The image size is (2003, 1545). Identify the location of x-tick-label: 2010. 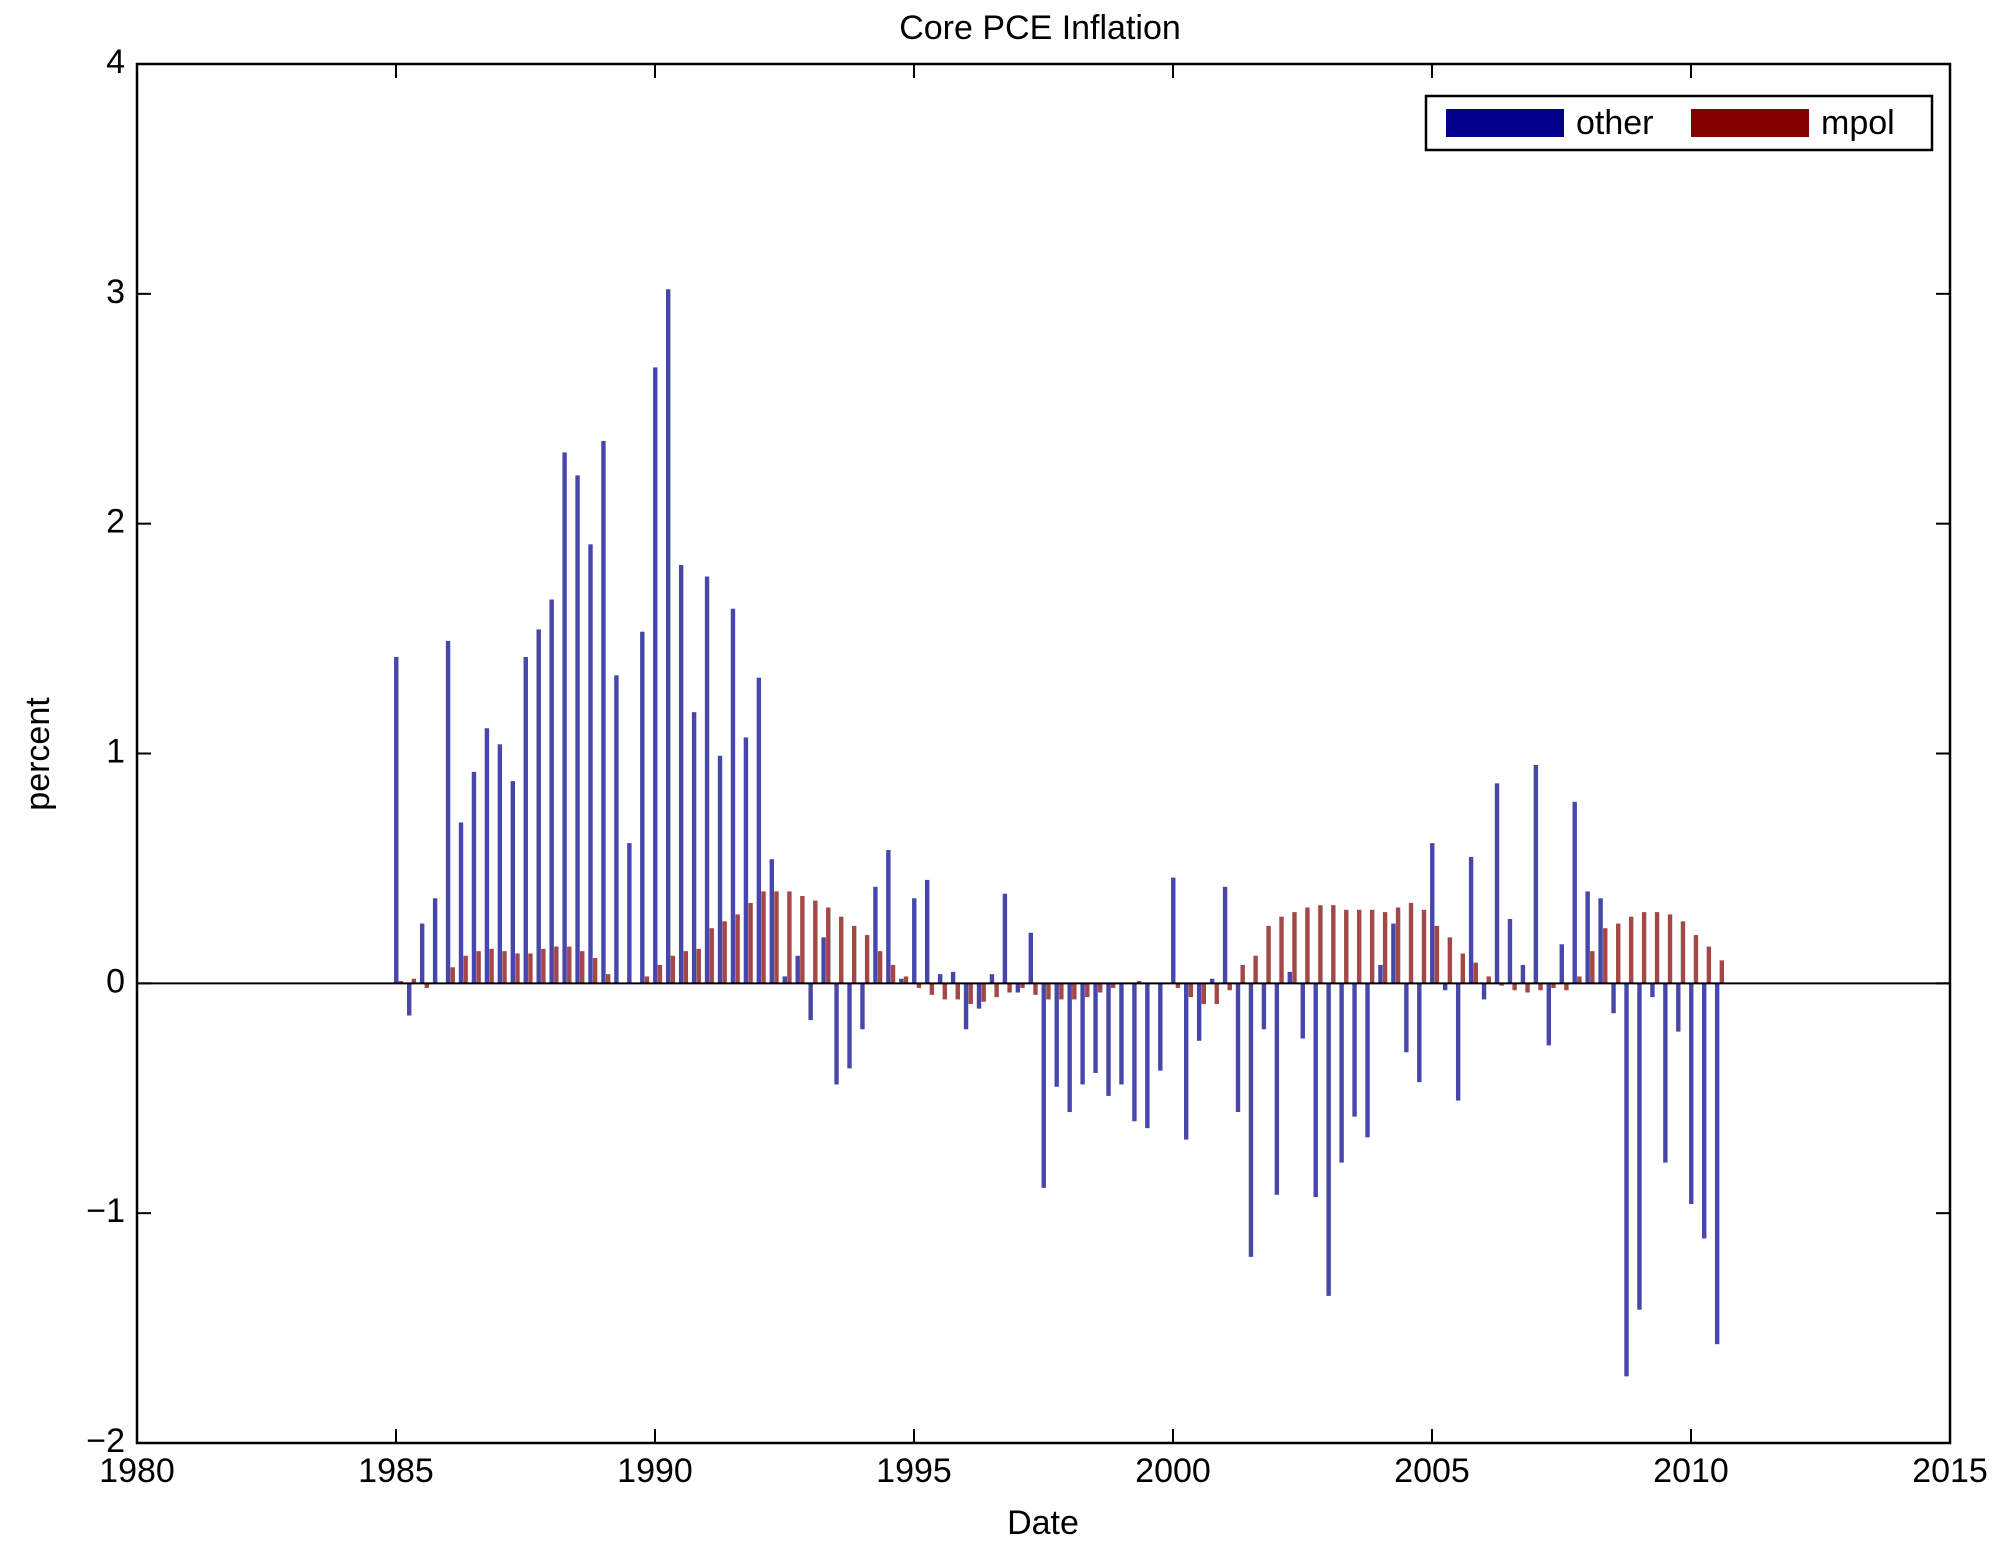
(1691, 1471).